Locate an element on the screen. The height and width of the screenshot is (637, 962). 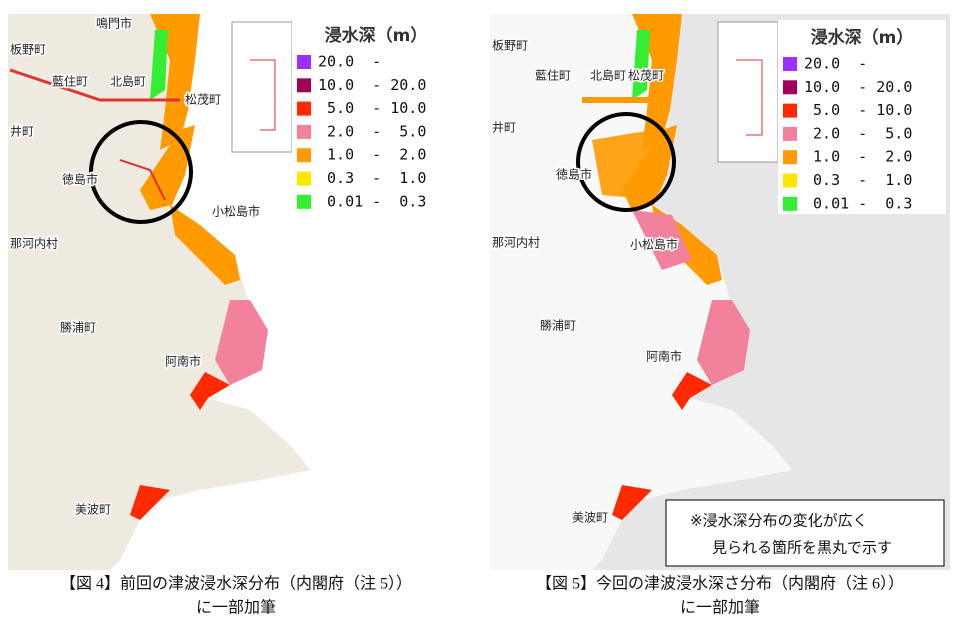
note-box is located at coordinates (805, 533).